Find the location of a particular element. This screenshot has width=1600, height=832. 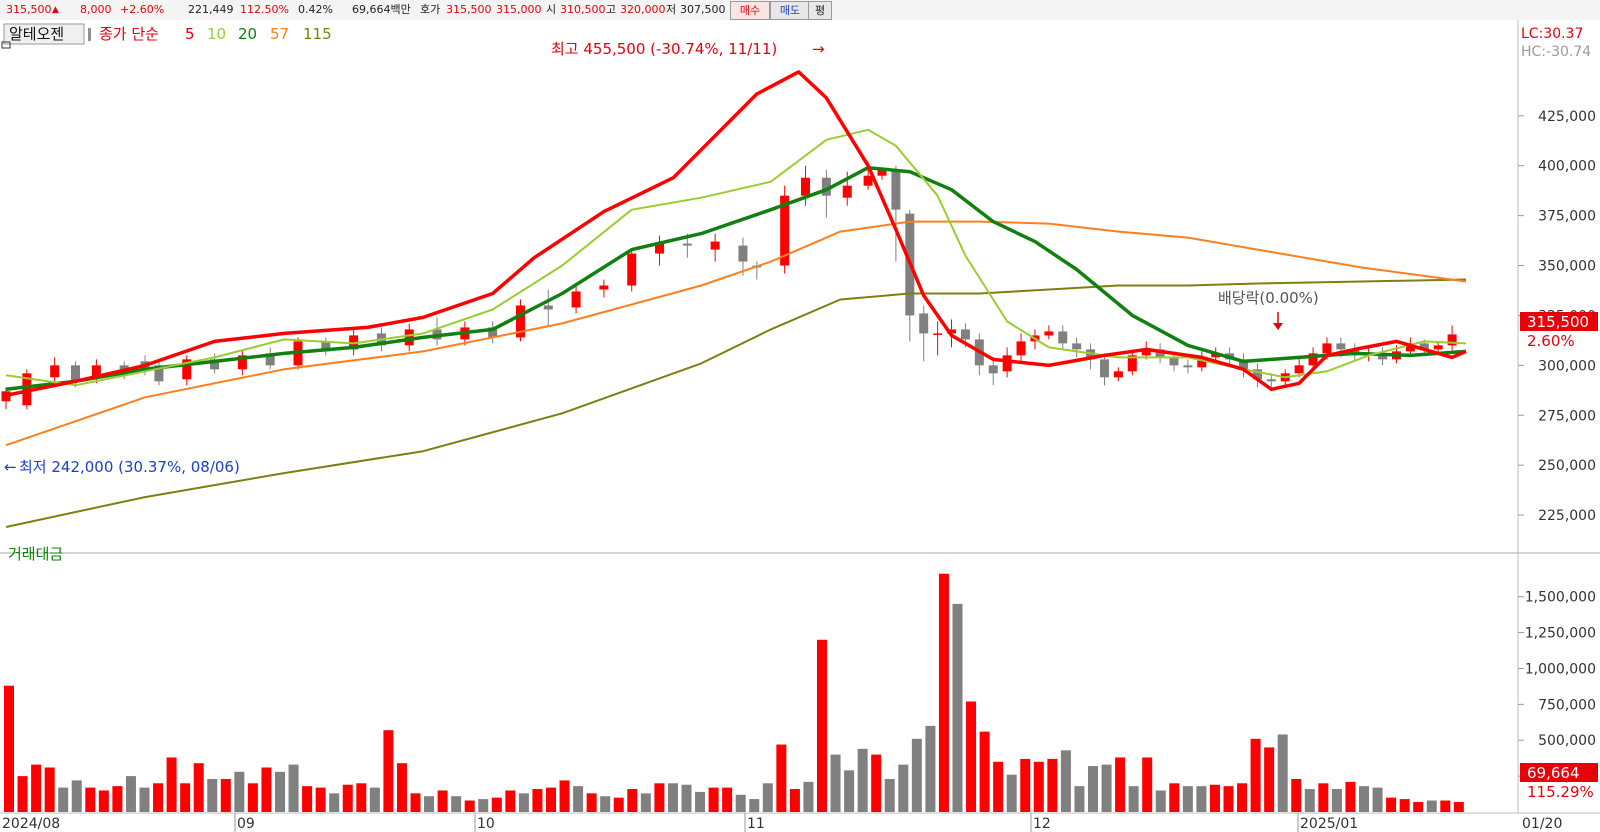

date-axis: 2024/08 09 10 11 12 2025/01 01/20 is located at coordinates (782, 822).